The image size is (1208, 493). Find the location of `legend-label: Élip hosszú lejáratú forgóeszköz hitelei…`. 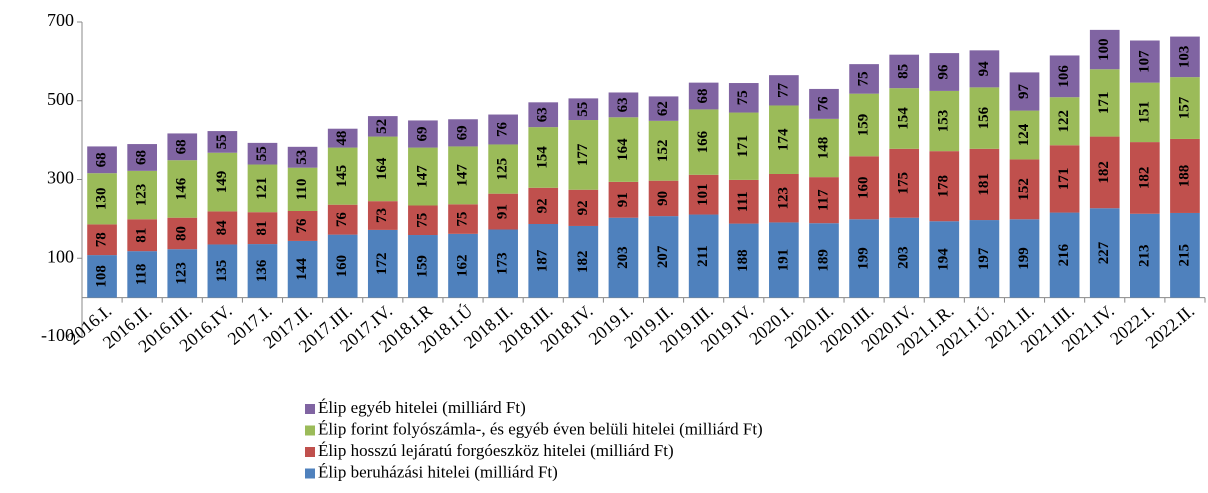

legend-label: Élip hosszú lejáratú forgóeszköz hitelei… is located at coordinates (496, 450).